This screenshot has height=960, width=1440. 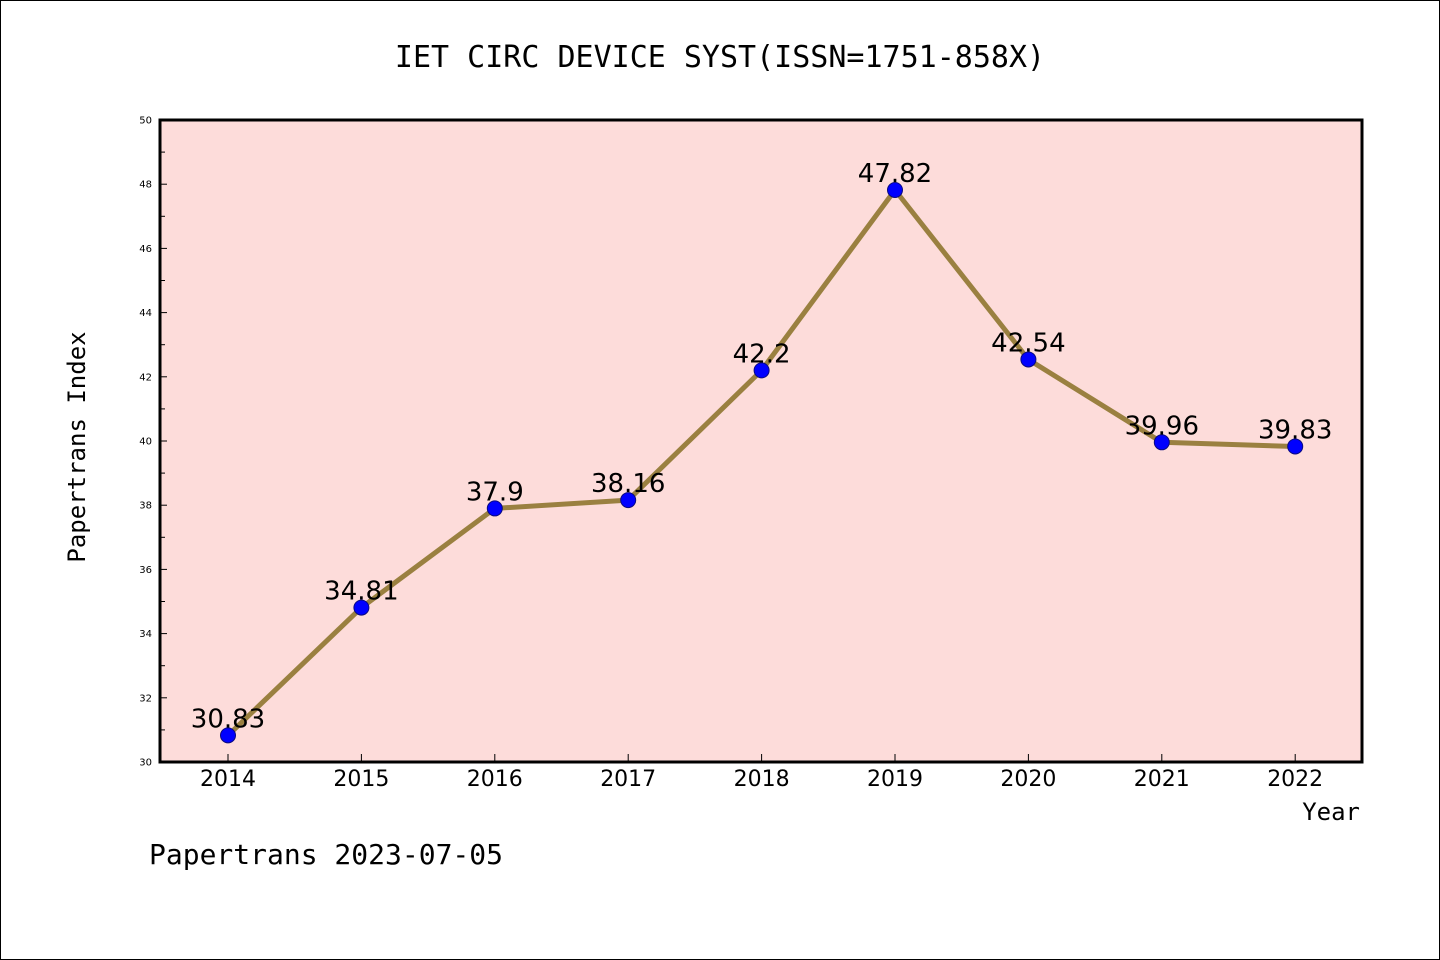 What do you see at coordinates (1295, 430) in the screenshot?
I see `data-label: 39.83` at bounding box center [1295, 430].